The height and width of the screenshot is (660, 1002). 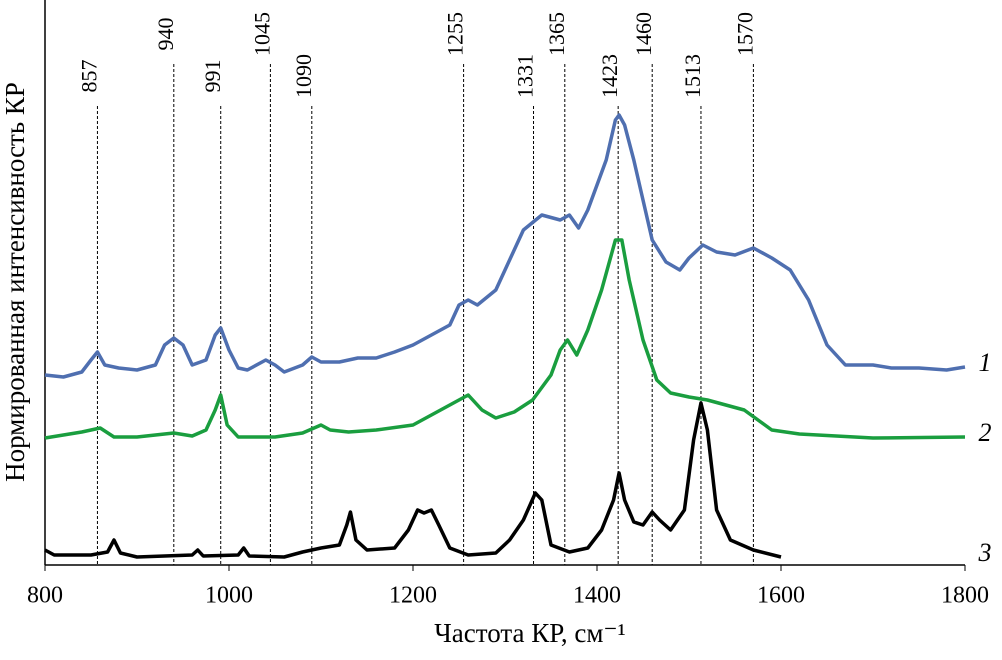 What do you see at coordinates (530, 633) in the screenshot?
I see `x-axis-label: Частота КР, см⁻¹` at bounding box center [530, 633].